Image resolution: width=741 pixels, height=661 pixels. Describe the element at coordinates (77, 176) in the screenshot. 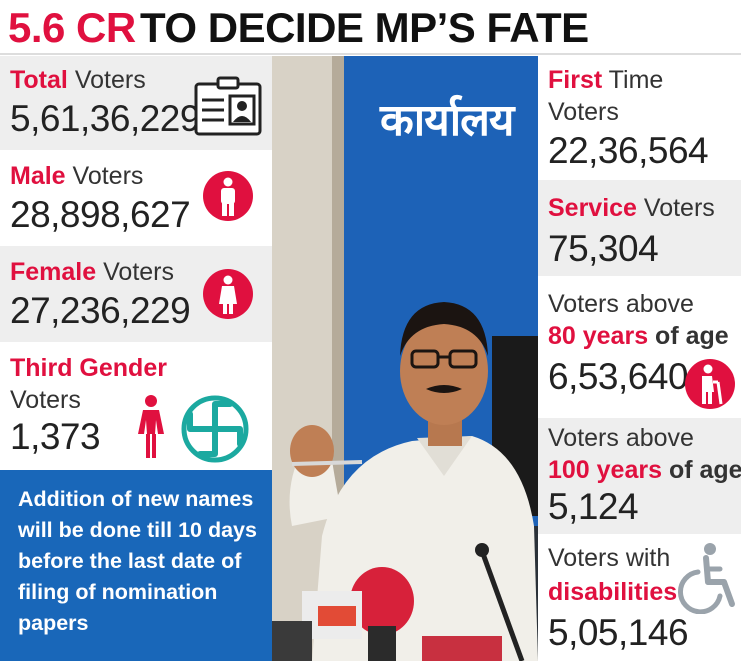

I see `male-voters-label: Male Voters` at that location.